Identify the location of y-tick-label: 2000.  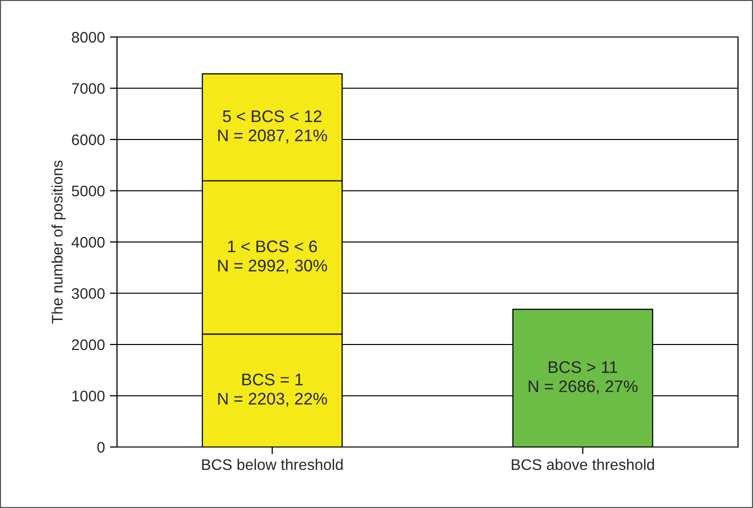
(88, 344).